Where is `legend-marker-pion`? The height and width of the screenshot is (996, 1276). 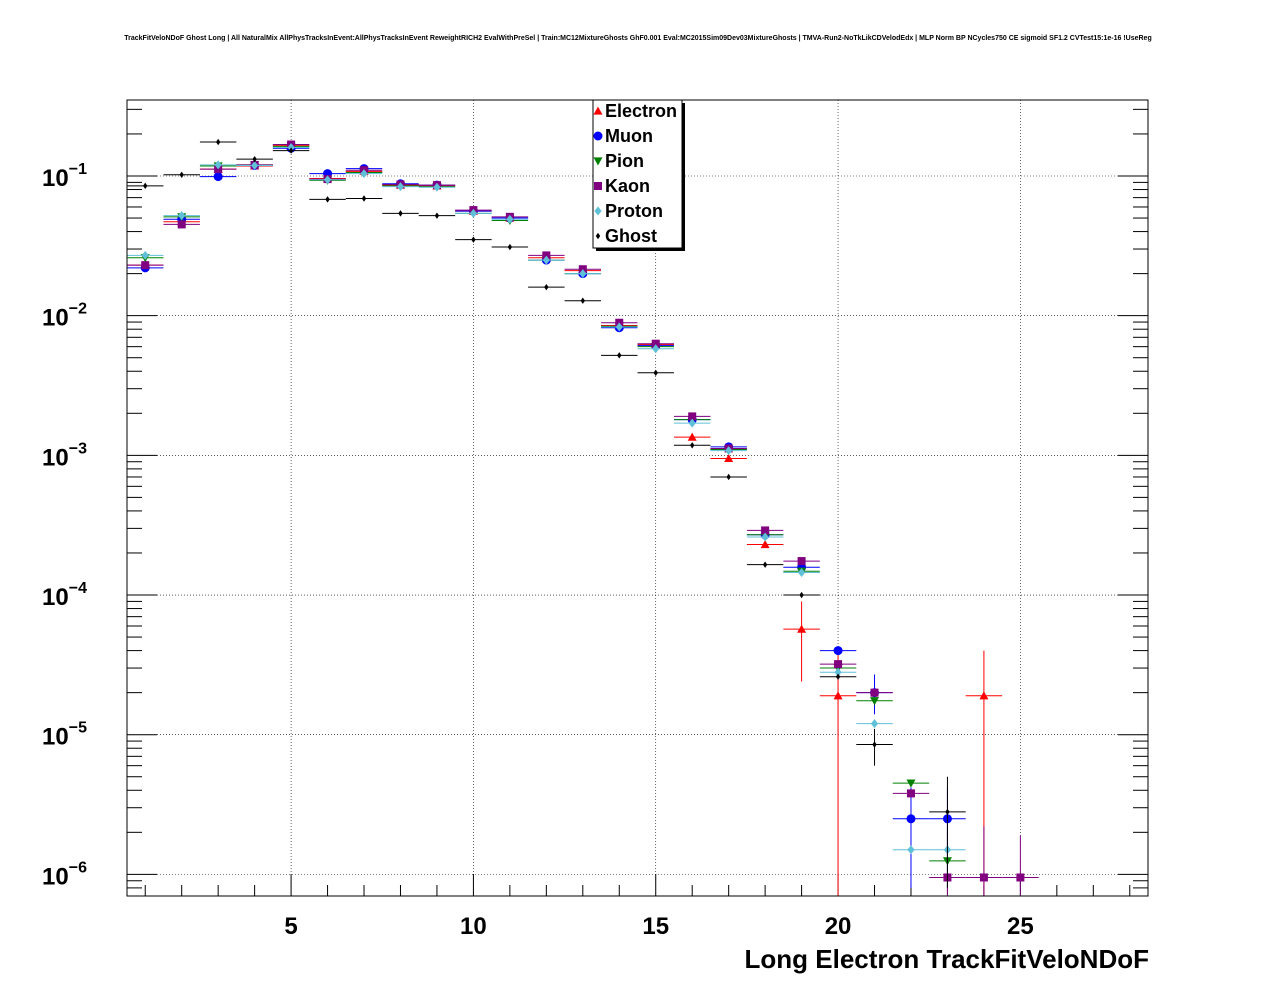
legend-marker-pion is located at coordinates (598, 161).